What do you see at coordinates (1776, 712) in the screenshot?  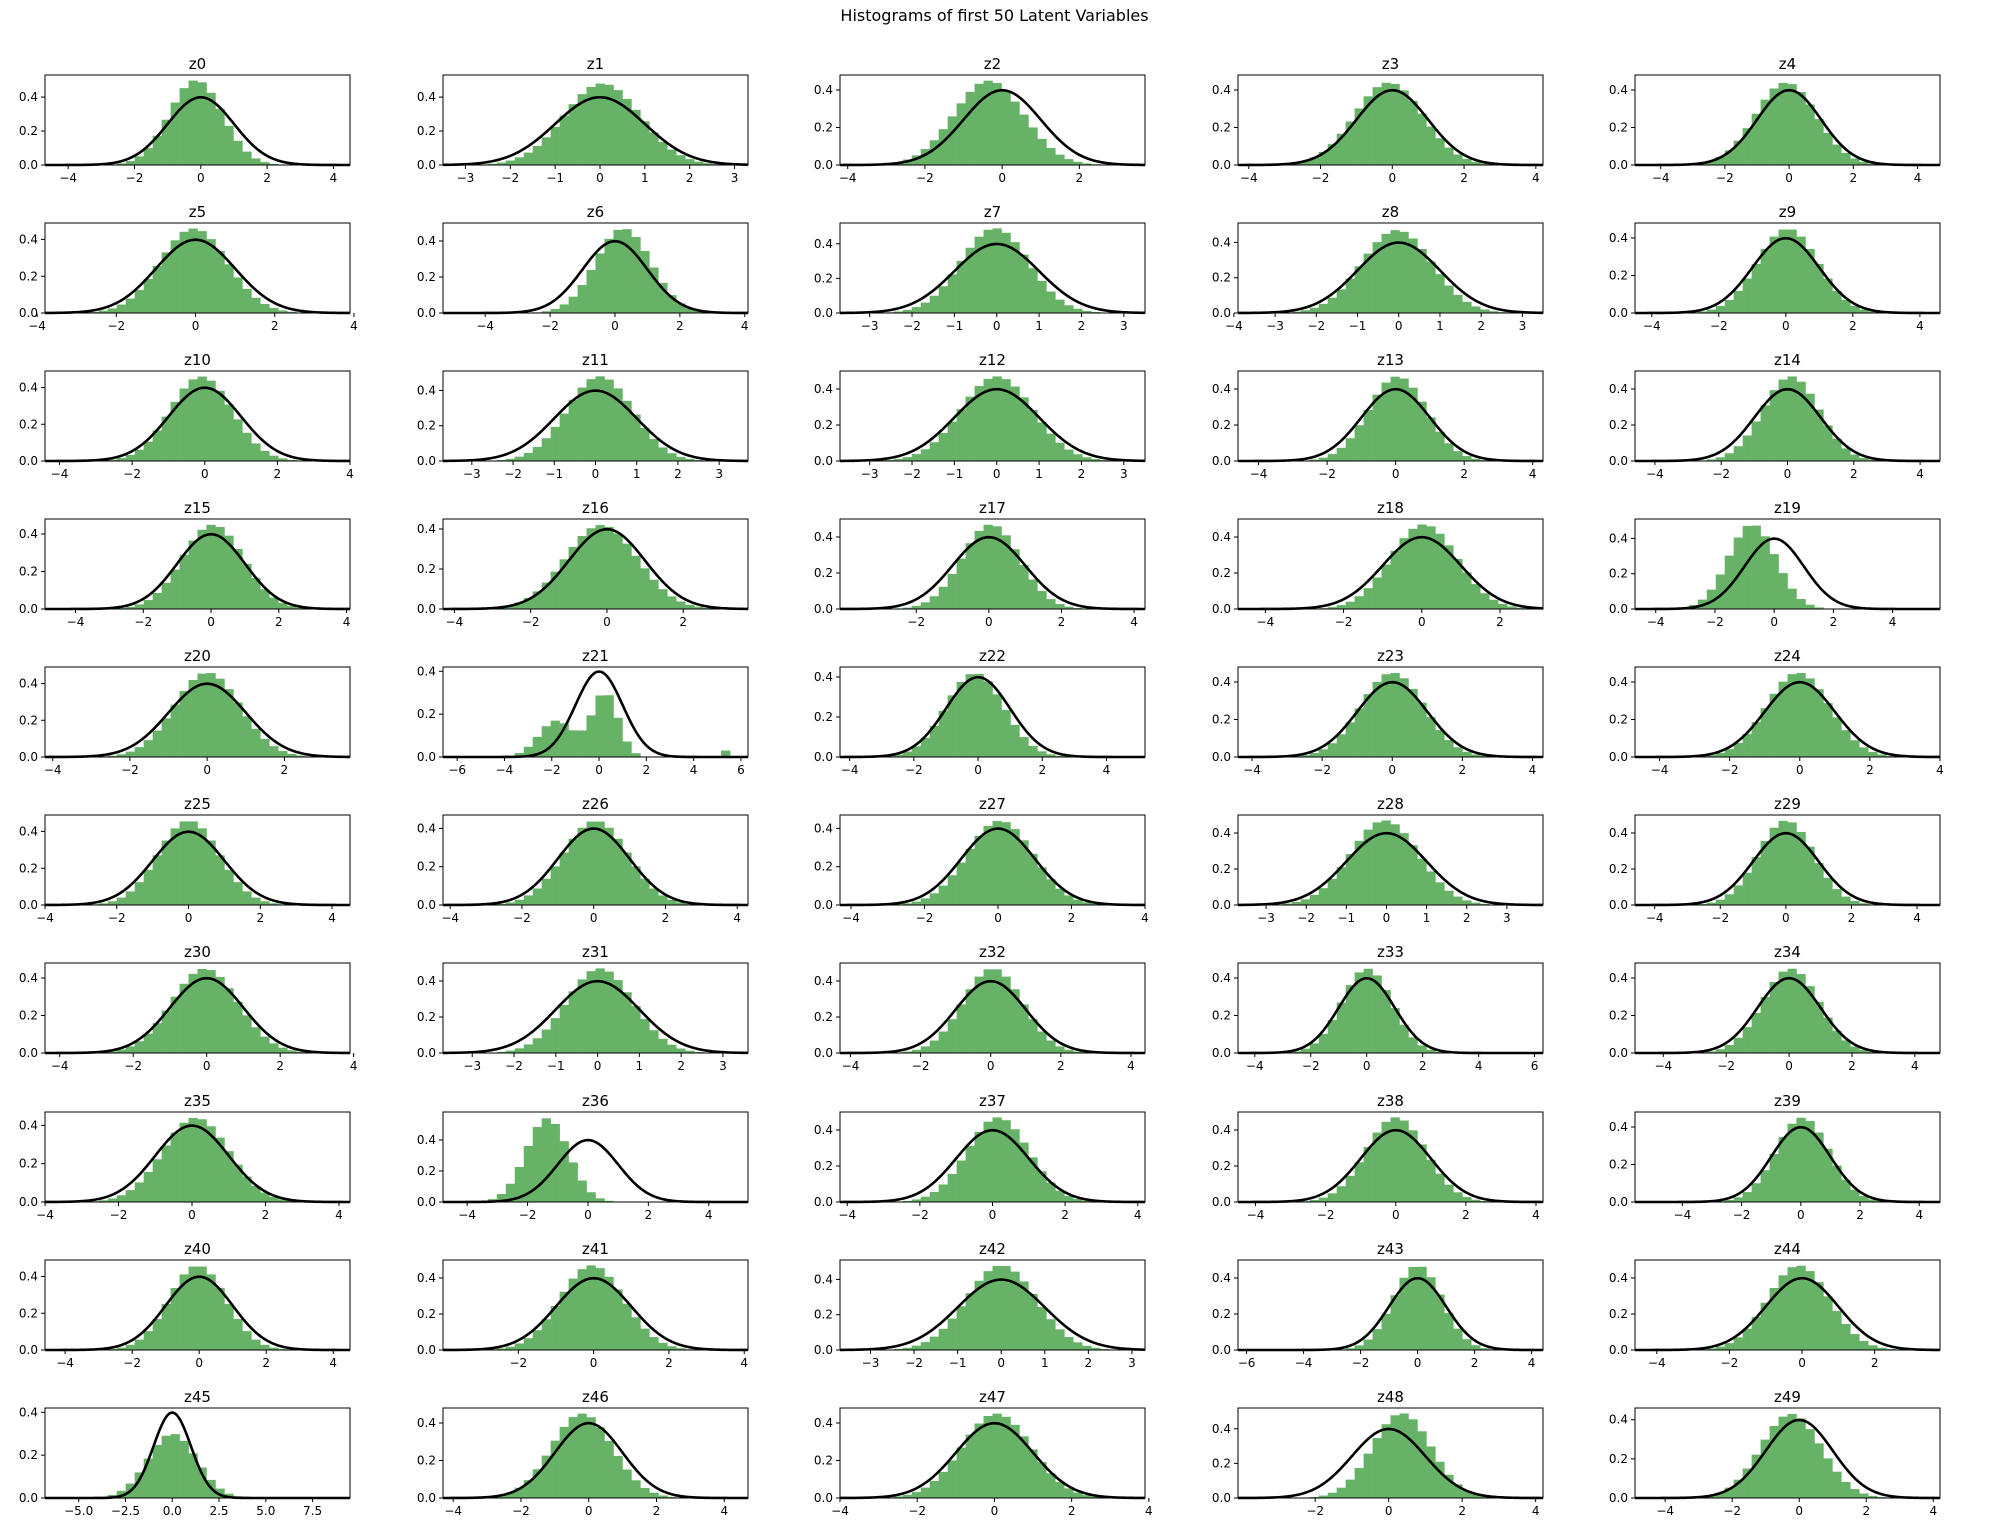 I see `subplot-z24: z24−4 −2 0 2 40.00.20.4` at bounding box center [1776, 712].